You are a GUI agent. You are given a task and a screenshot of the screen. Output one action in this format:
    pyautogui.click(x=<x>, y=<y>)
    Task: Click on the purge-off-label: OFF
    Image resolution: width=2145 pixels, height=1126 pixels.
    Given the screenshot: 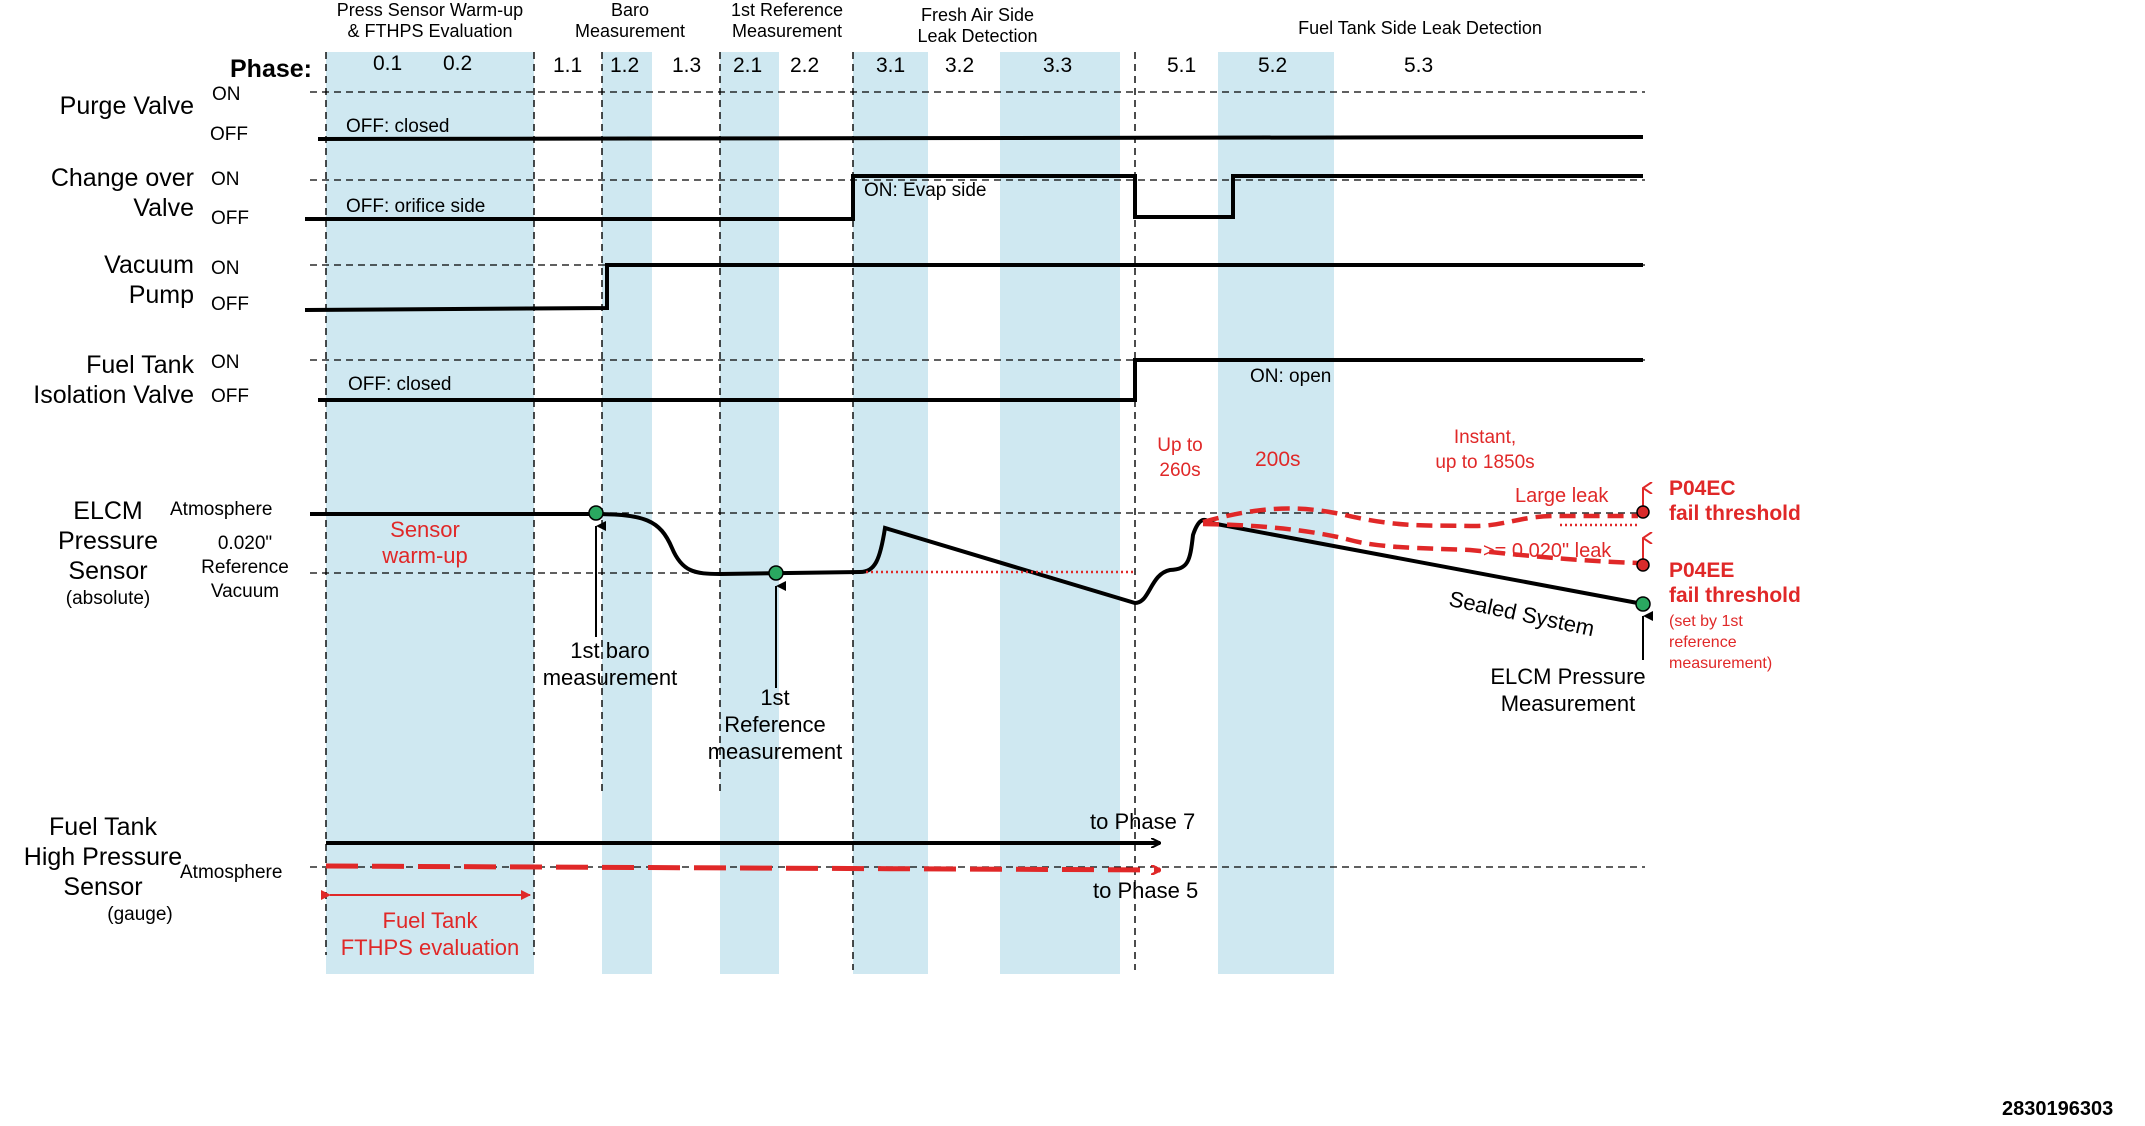 What is the action you would take?
    pyautogui.click(x=229, y=134)
    